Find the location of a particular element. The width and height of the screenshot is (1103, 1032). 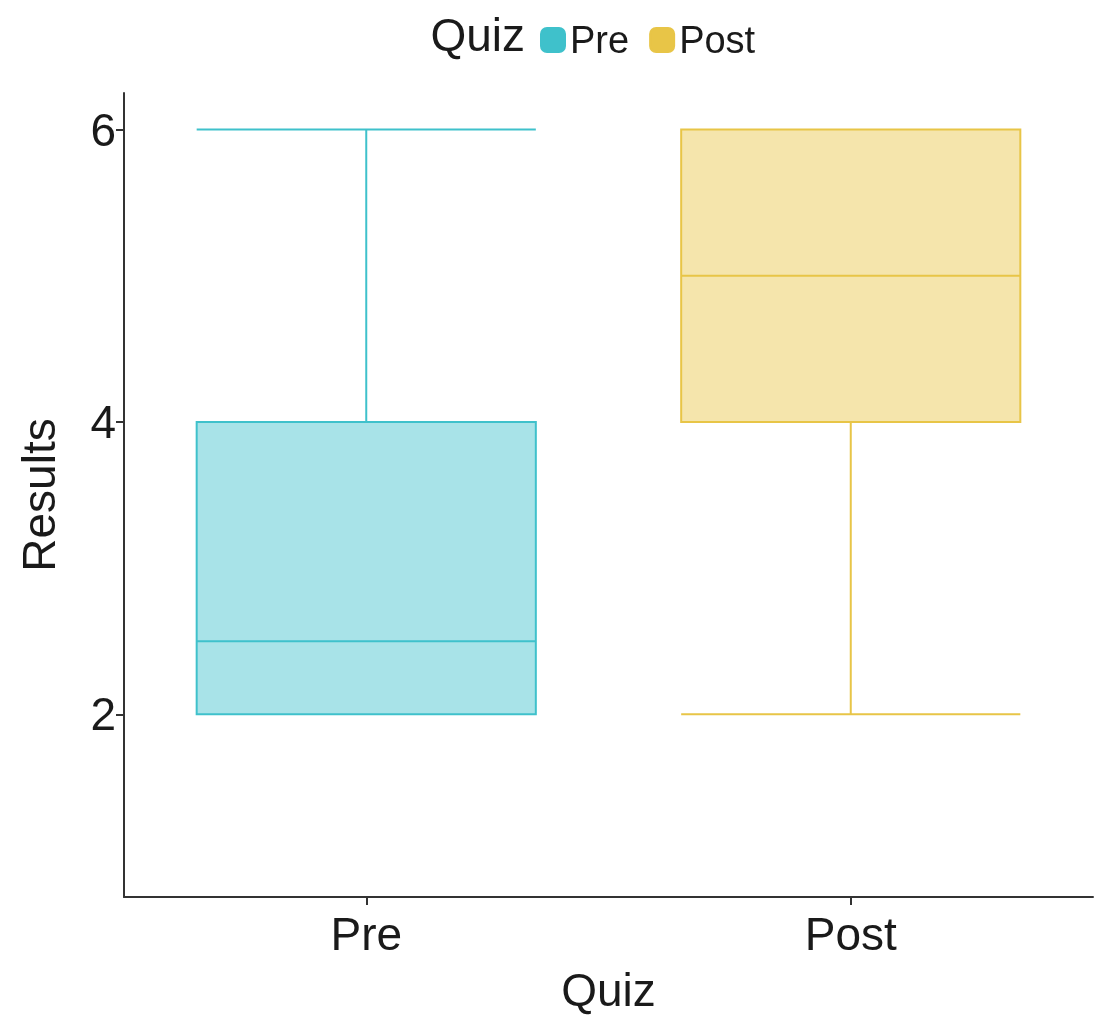

legend-label: Post is located at coordinates (717, 40).